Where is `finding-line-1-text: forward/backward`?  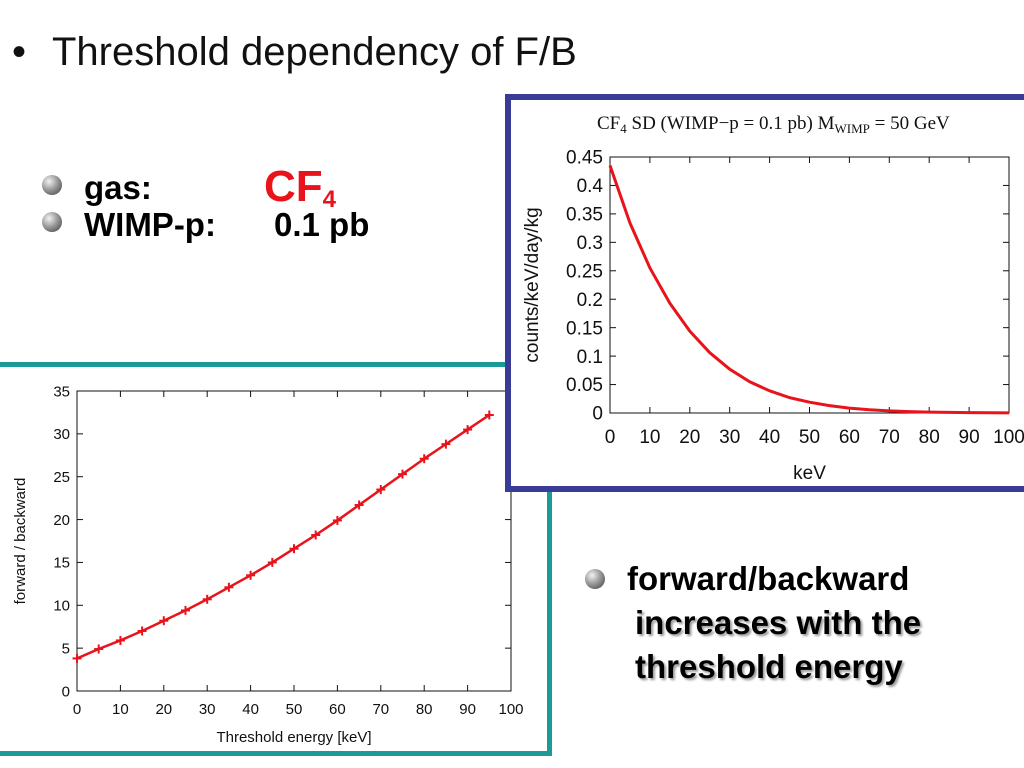
finding-line-1-text: forward/backward is located at coordinates (768, 578).